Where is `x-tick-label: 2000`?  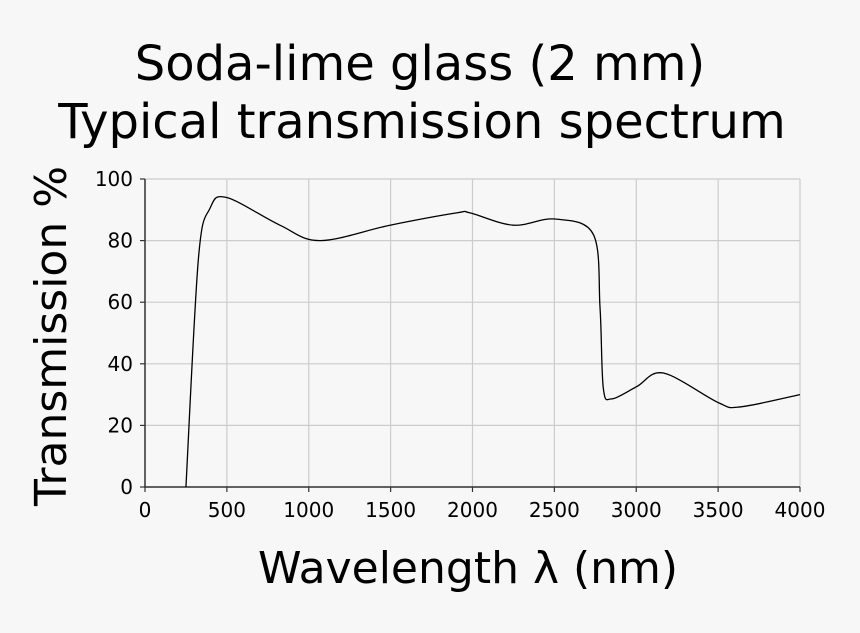
x-tick-label: 2000 is located at coordinates (472, 510).